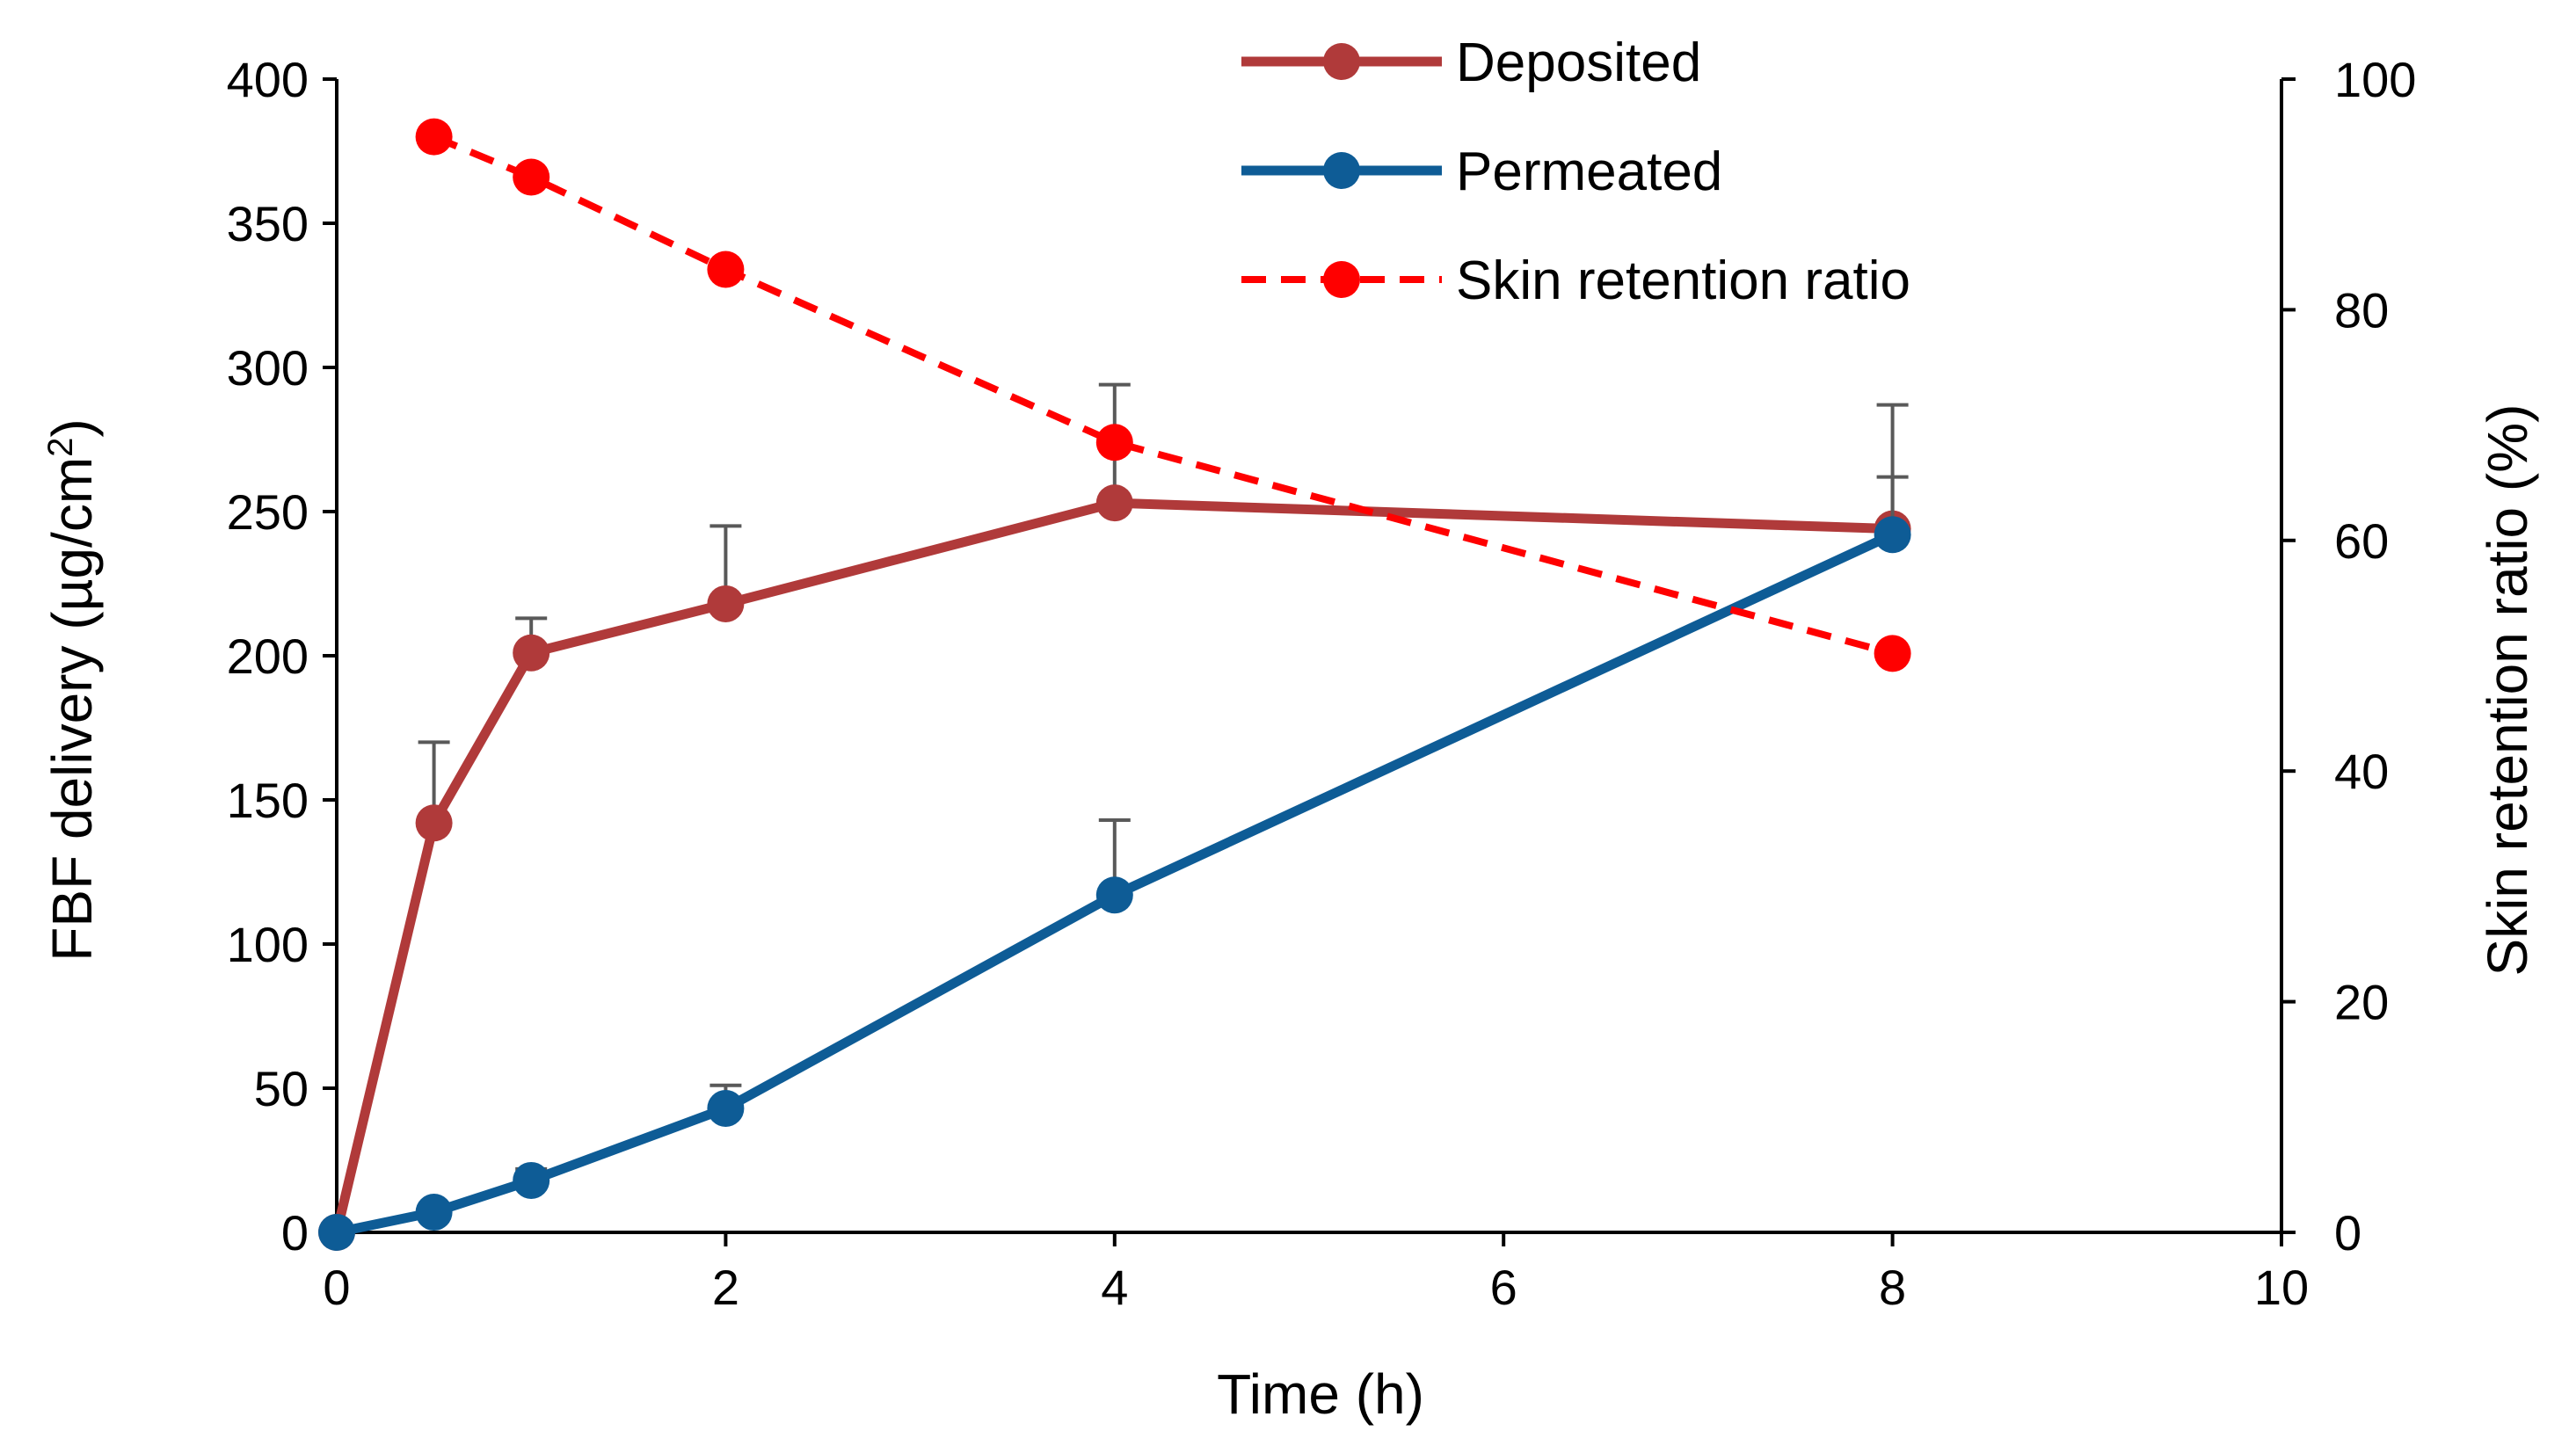 This screenshot has height=1453, width=2576. Describe the element at coordinates (268, 223) in the screenshot. I see `y-left-tick-label: 350` at that location.